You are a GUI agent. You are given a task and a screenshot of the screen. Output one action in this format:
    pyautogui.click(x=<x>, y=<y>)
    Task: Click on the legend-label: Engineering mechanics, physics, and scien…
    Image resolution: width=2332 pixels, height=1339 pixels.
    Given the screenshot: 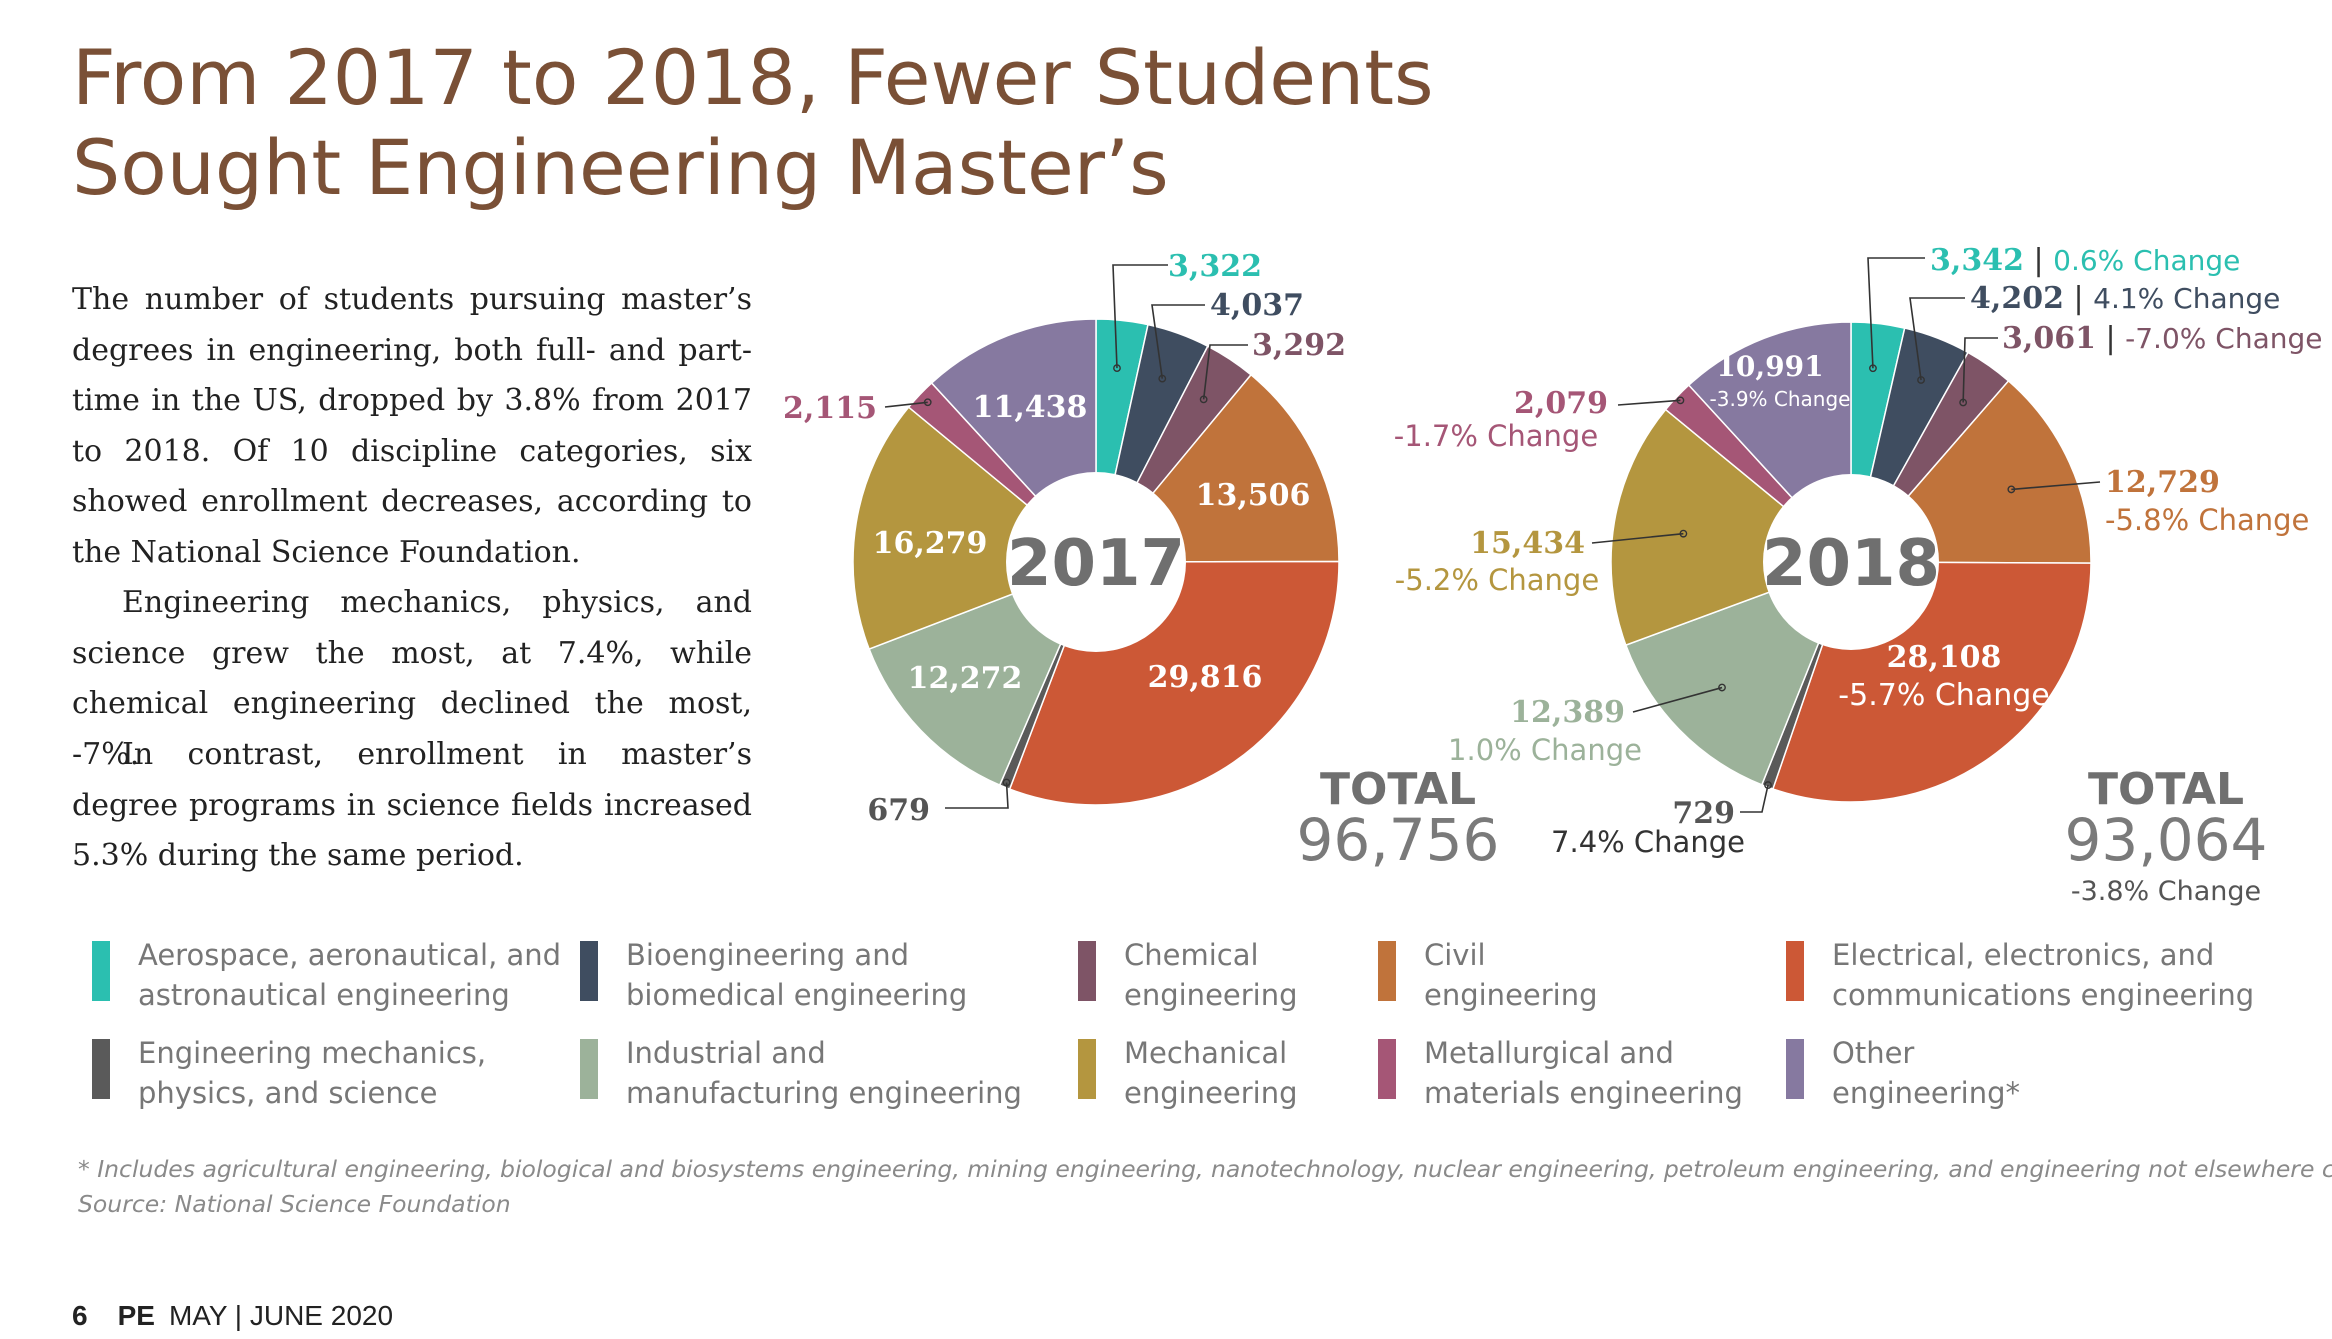 What is the action you would take?
    pyautogui.click(x=312, y=1073)
    